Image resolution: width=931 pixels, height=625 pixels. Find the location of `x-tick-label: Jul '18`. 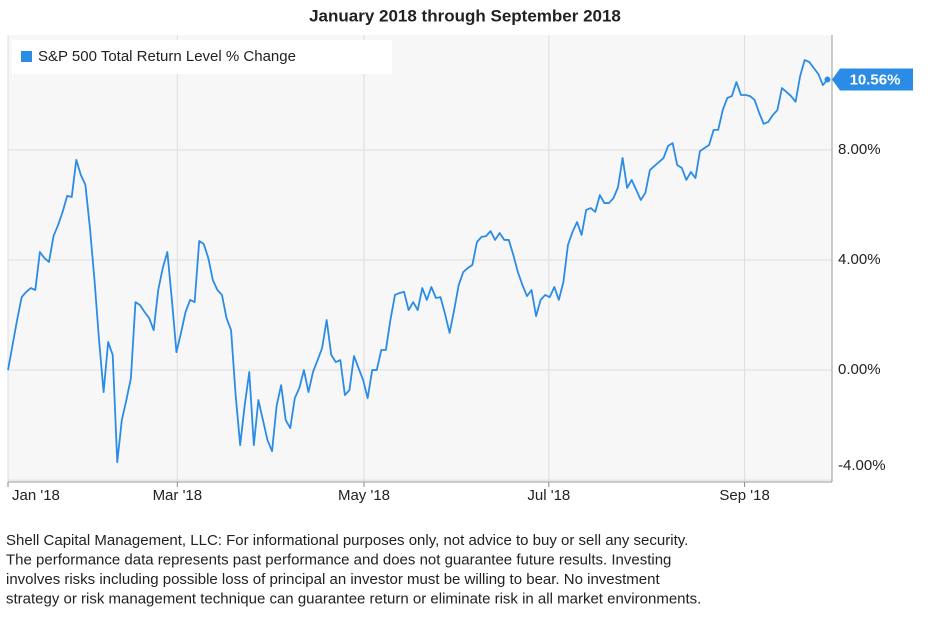

x-tick-label: Jul '18 is located at coordinates (548, 495).